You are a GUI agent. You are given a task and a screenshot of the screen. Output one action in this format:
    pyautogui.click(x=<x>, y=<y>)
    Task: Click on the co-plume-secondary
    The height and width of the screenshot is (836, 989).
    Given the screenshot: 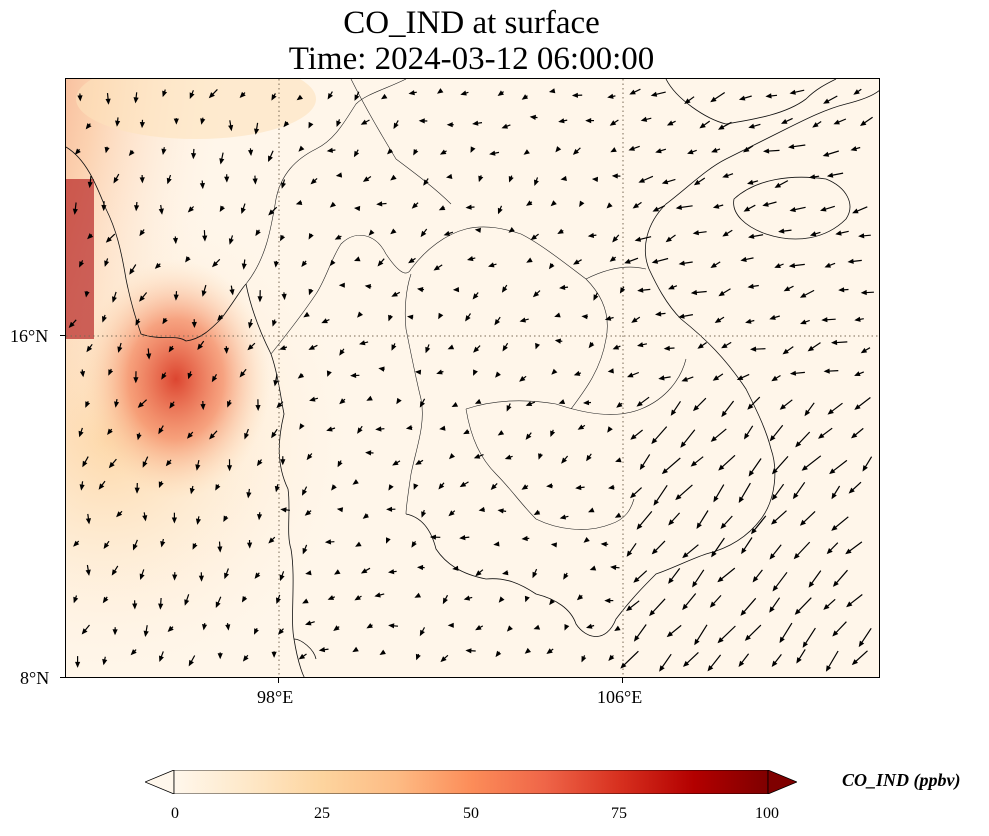 What is the action you would take?
    pyautogui.click(x=176, y=379)
    